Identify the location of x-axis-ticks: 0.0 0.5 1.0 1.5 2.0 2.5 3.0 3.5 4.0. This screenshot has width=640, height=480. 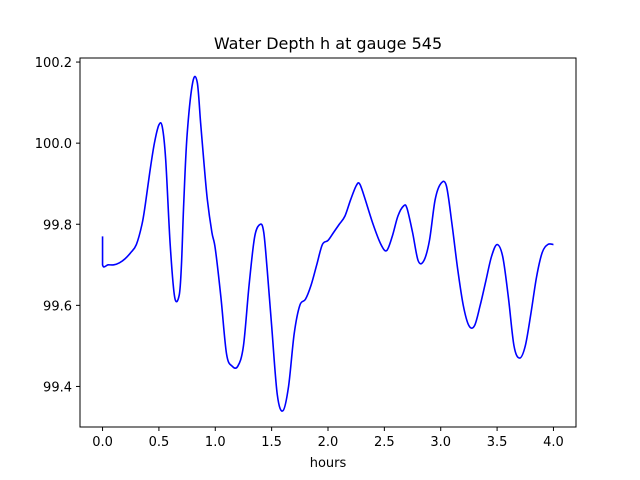
(328, 438).